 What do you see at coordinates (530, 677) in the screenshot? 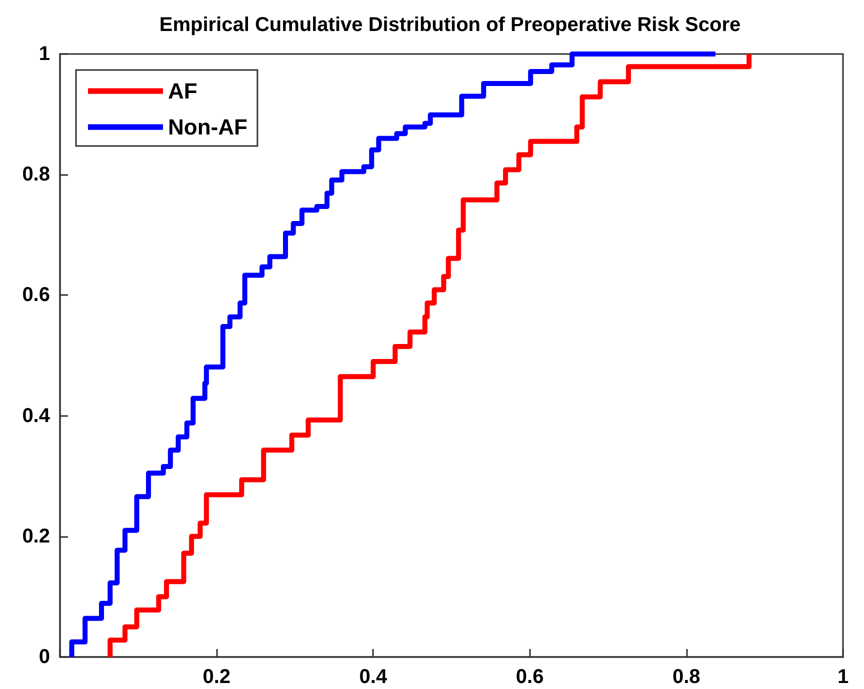
I see `x-tick-label: 0.6` at bounding box center [530, 677].